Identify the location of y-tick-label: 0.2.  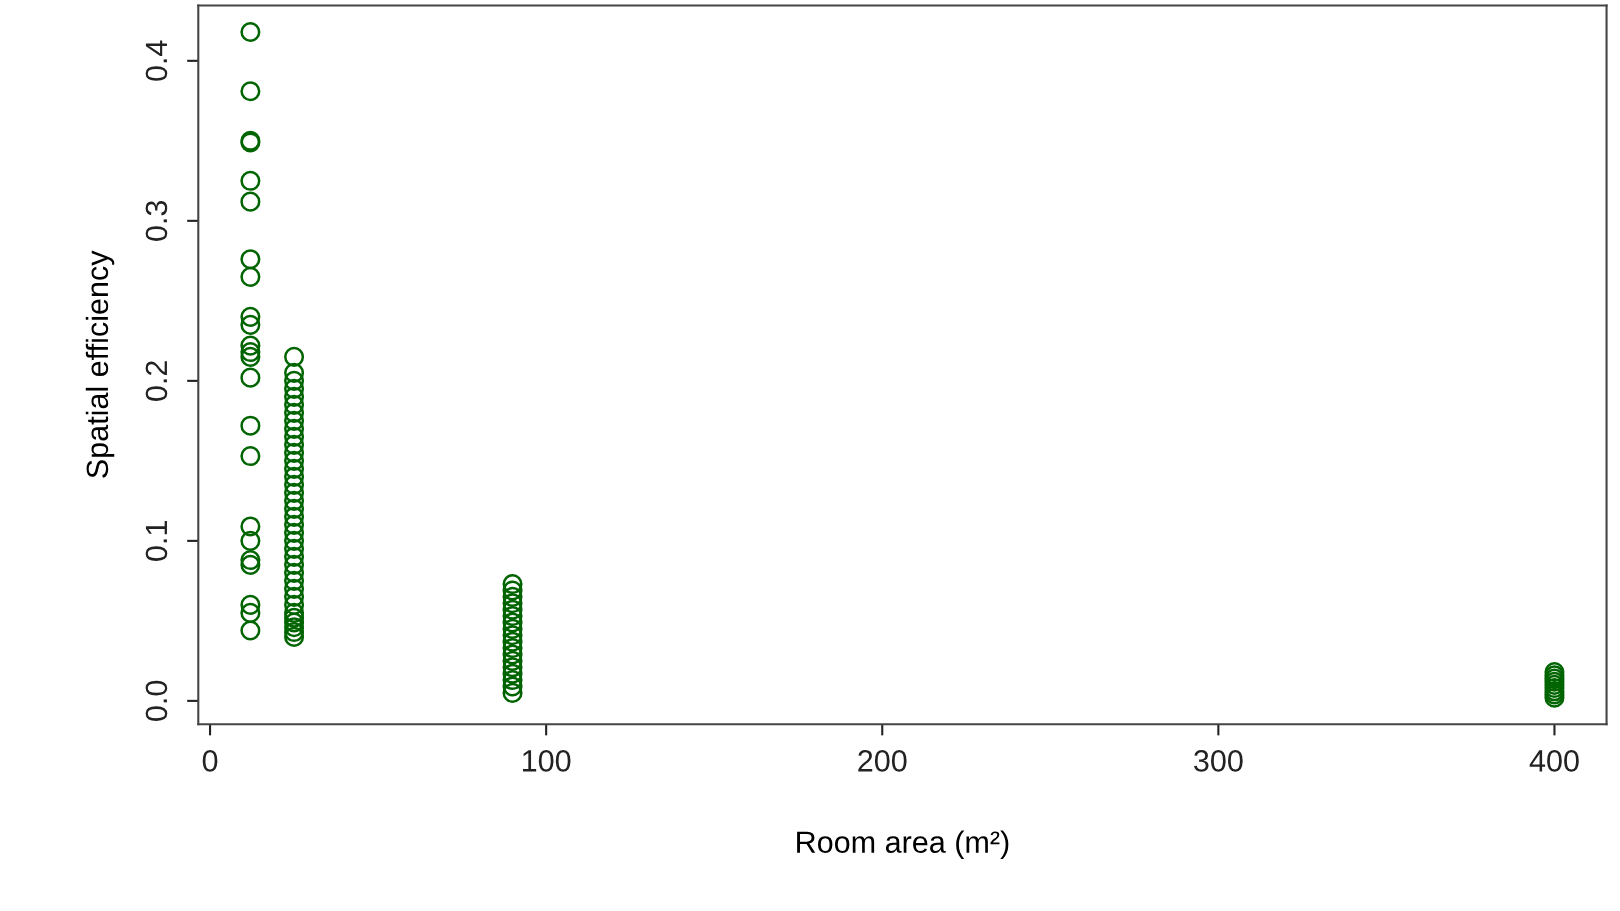
(156, 381).